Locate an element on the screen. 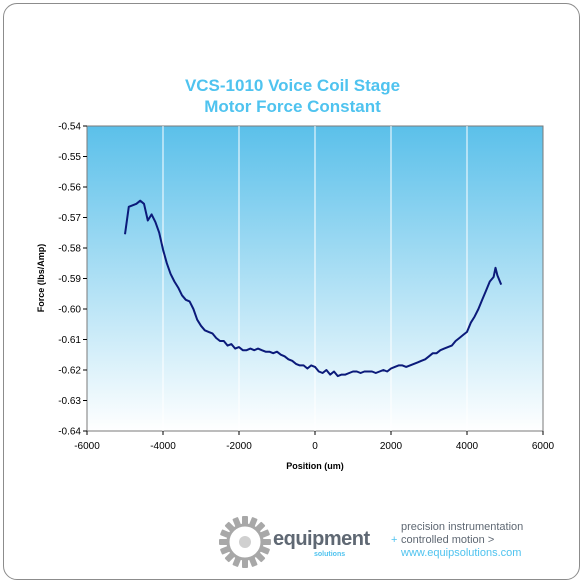 Image resolution: width=585 pixels, height=585 pixels. x-tick-label: -4000 is located at coordinates (163, 446).